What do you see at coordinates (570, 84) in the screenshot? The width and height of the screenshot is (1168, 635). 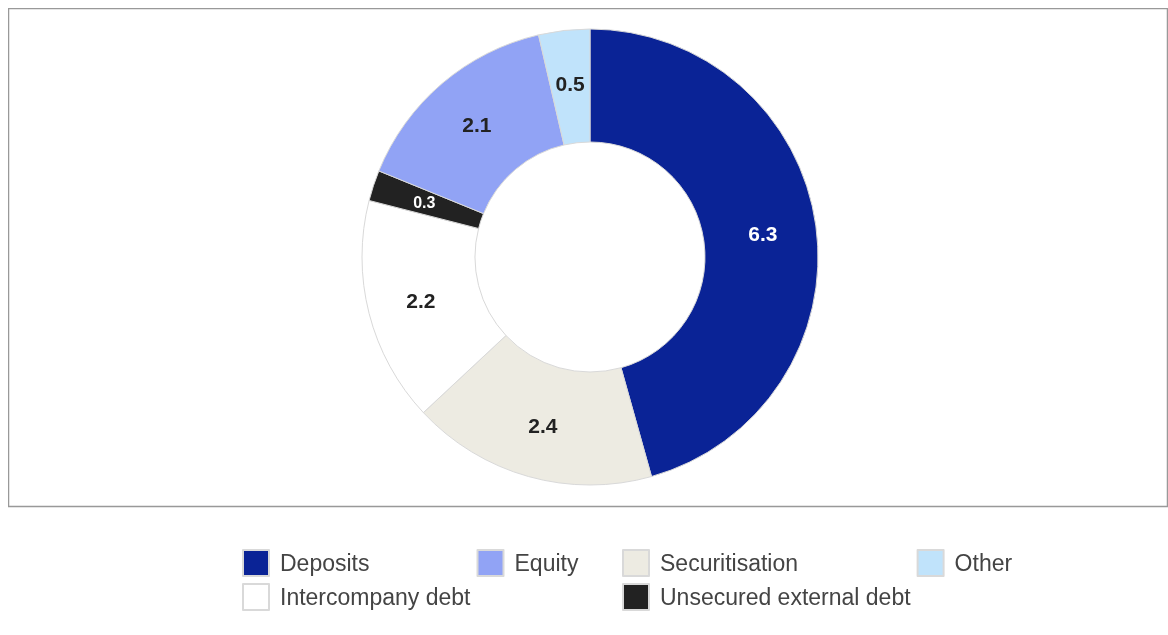 I see `data-label: 0.5` at bounding box center [570, 84].